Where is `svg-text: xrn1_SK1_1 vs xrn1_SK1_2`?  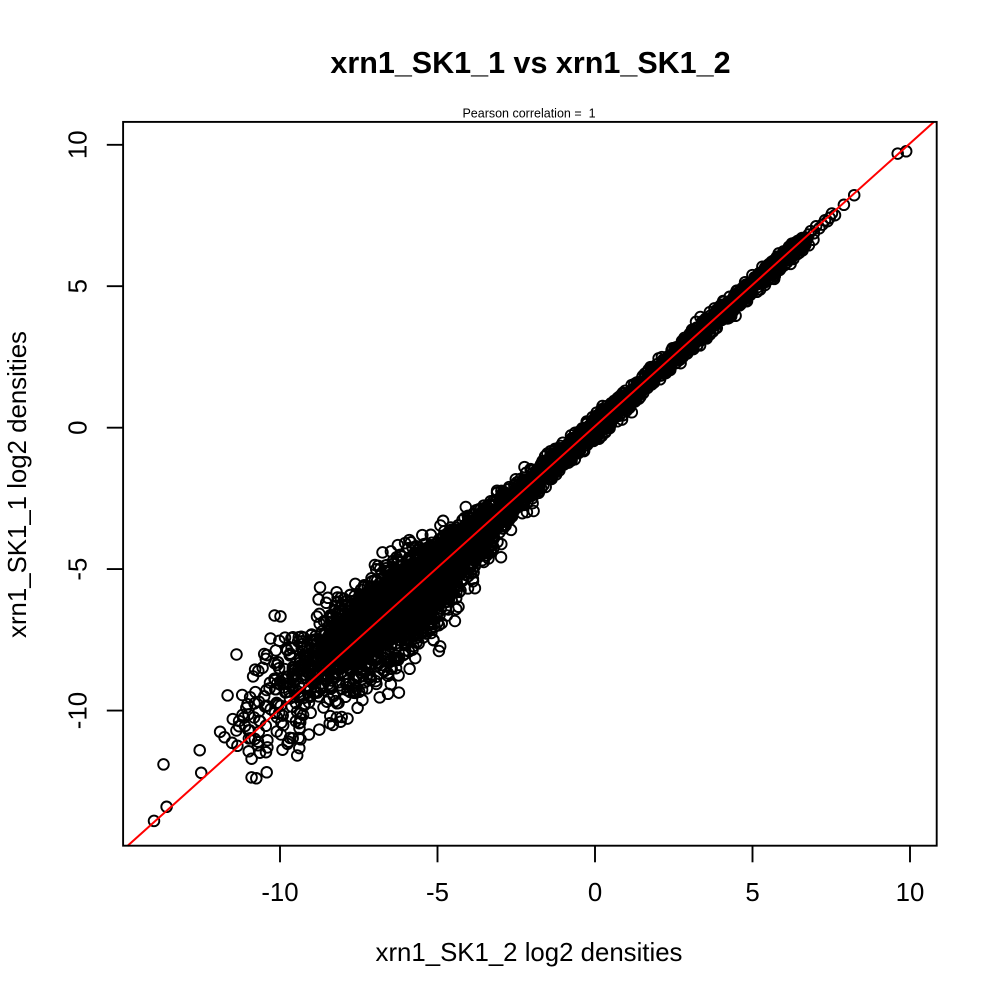
svg-text: xrn1_SK1_1 vs xrn1_SK1_2 is located at coordinates (530, 63).